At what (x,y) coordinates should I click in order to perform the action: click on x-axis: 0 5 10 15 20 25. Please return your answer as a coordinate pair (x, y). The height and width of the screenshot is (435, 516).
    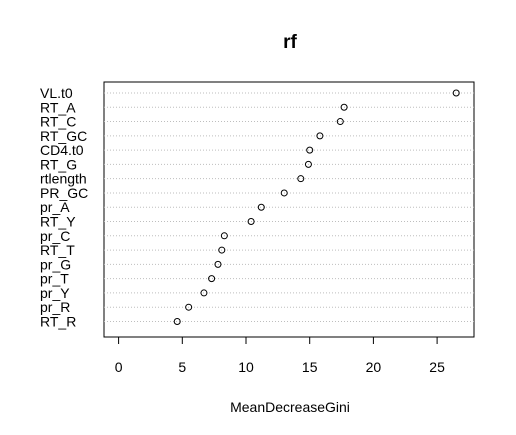
    Looking at the image, I should click on (280, 356).